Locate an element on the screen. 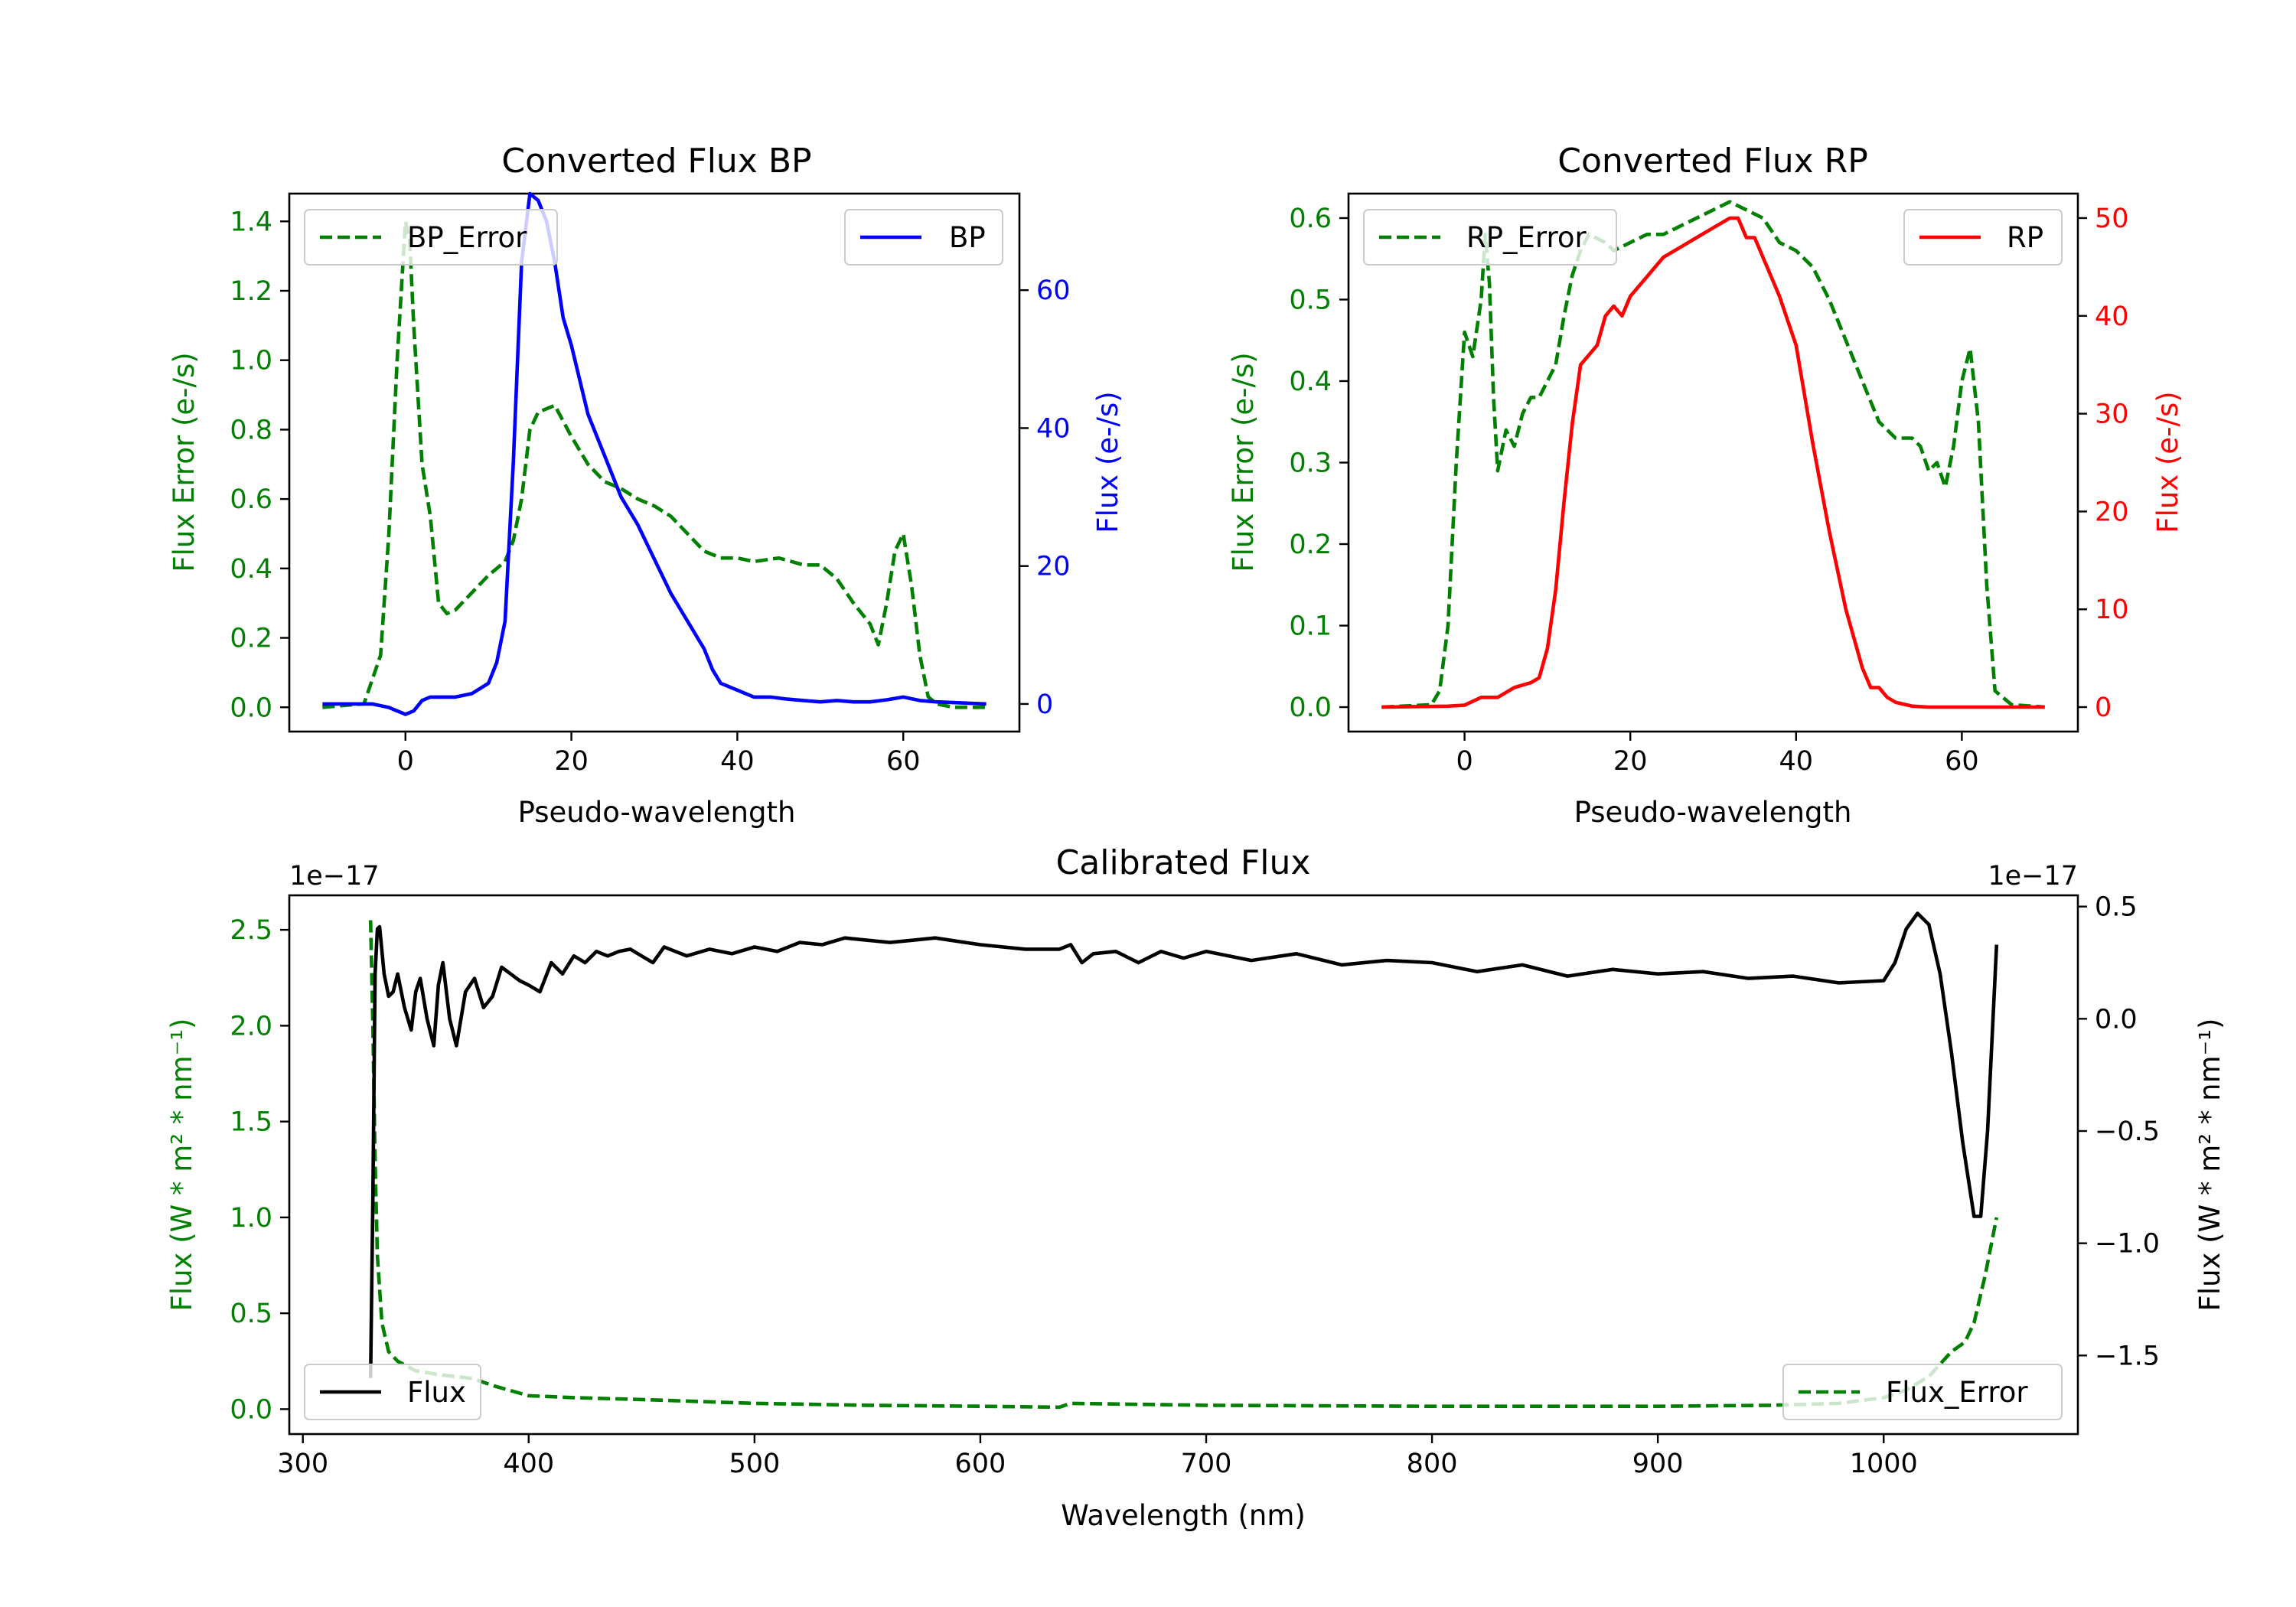 This screenshot has width=2296, height=1607. x-tick-label-bp: 0 is located at coordinates (405, 761).